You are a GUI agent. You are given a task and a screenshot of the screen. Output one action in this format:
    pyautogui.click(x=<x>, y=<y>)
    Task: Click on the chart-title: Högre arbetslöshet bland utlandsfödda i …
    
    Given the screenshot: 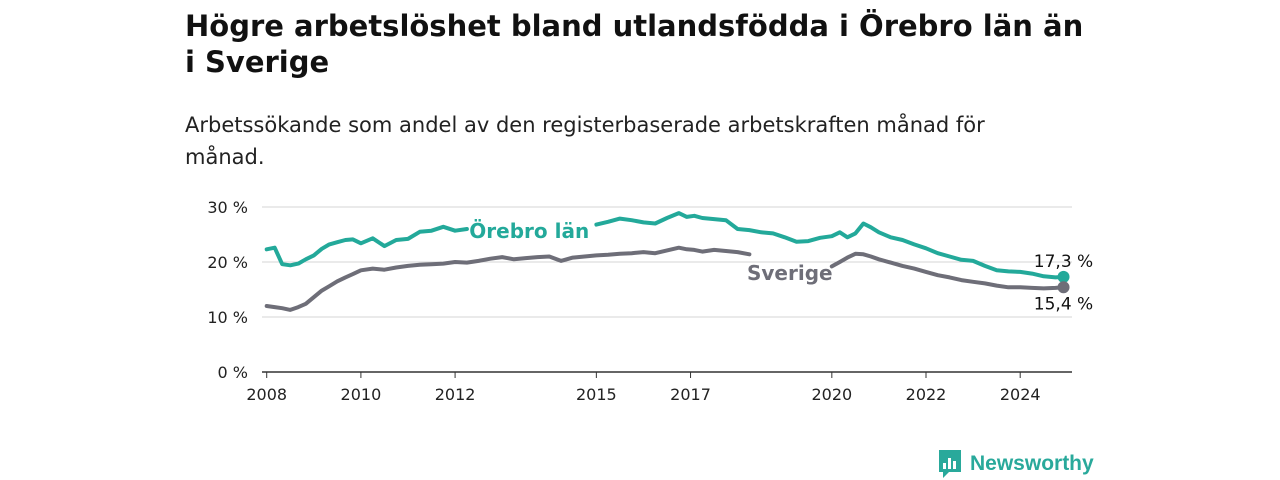 What is the action you would take?
    pyautogui.click(x=634, y=44)
    